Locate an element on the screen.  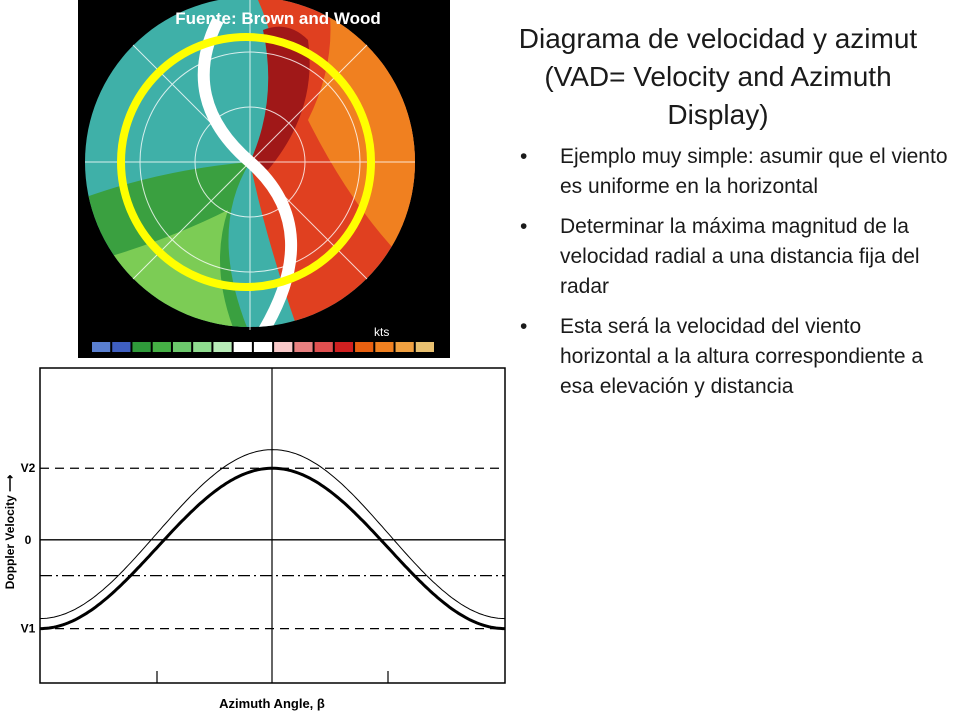
colorbar is located at coordinates (263, 347).